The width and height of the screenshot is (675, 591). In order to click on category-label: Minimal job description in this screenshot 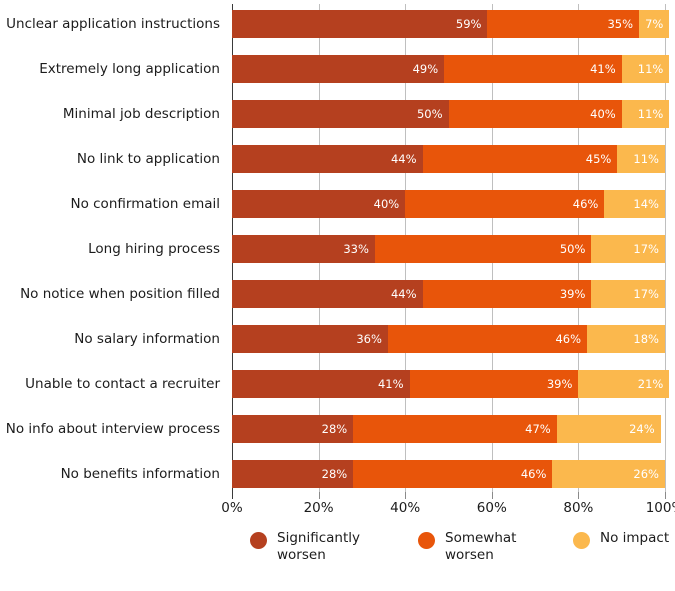, I will do `click(141, 114)`.